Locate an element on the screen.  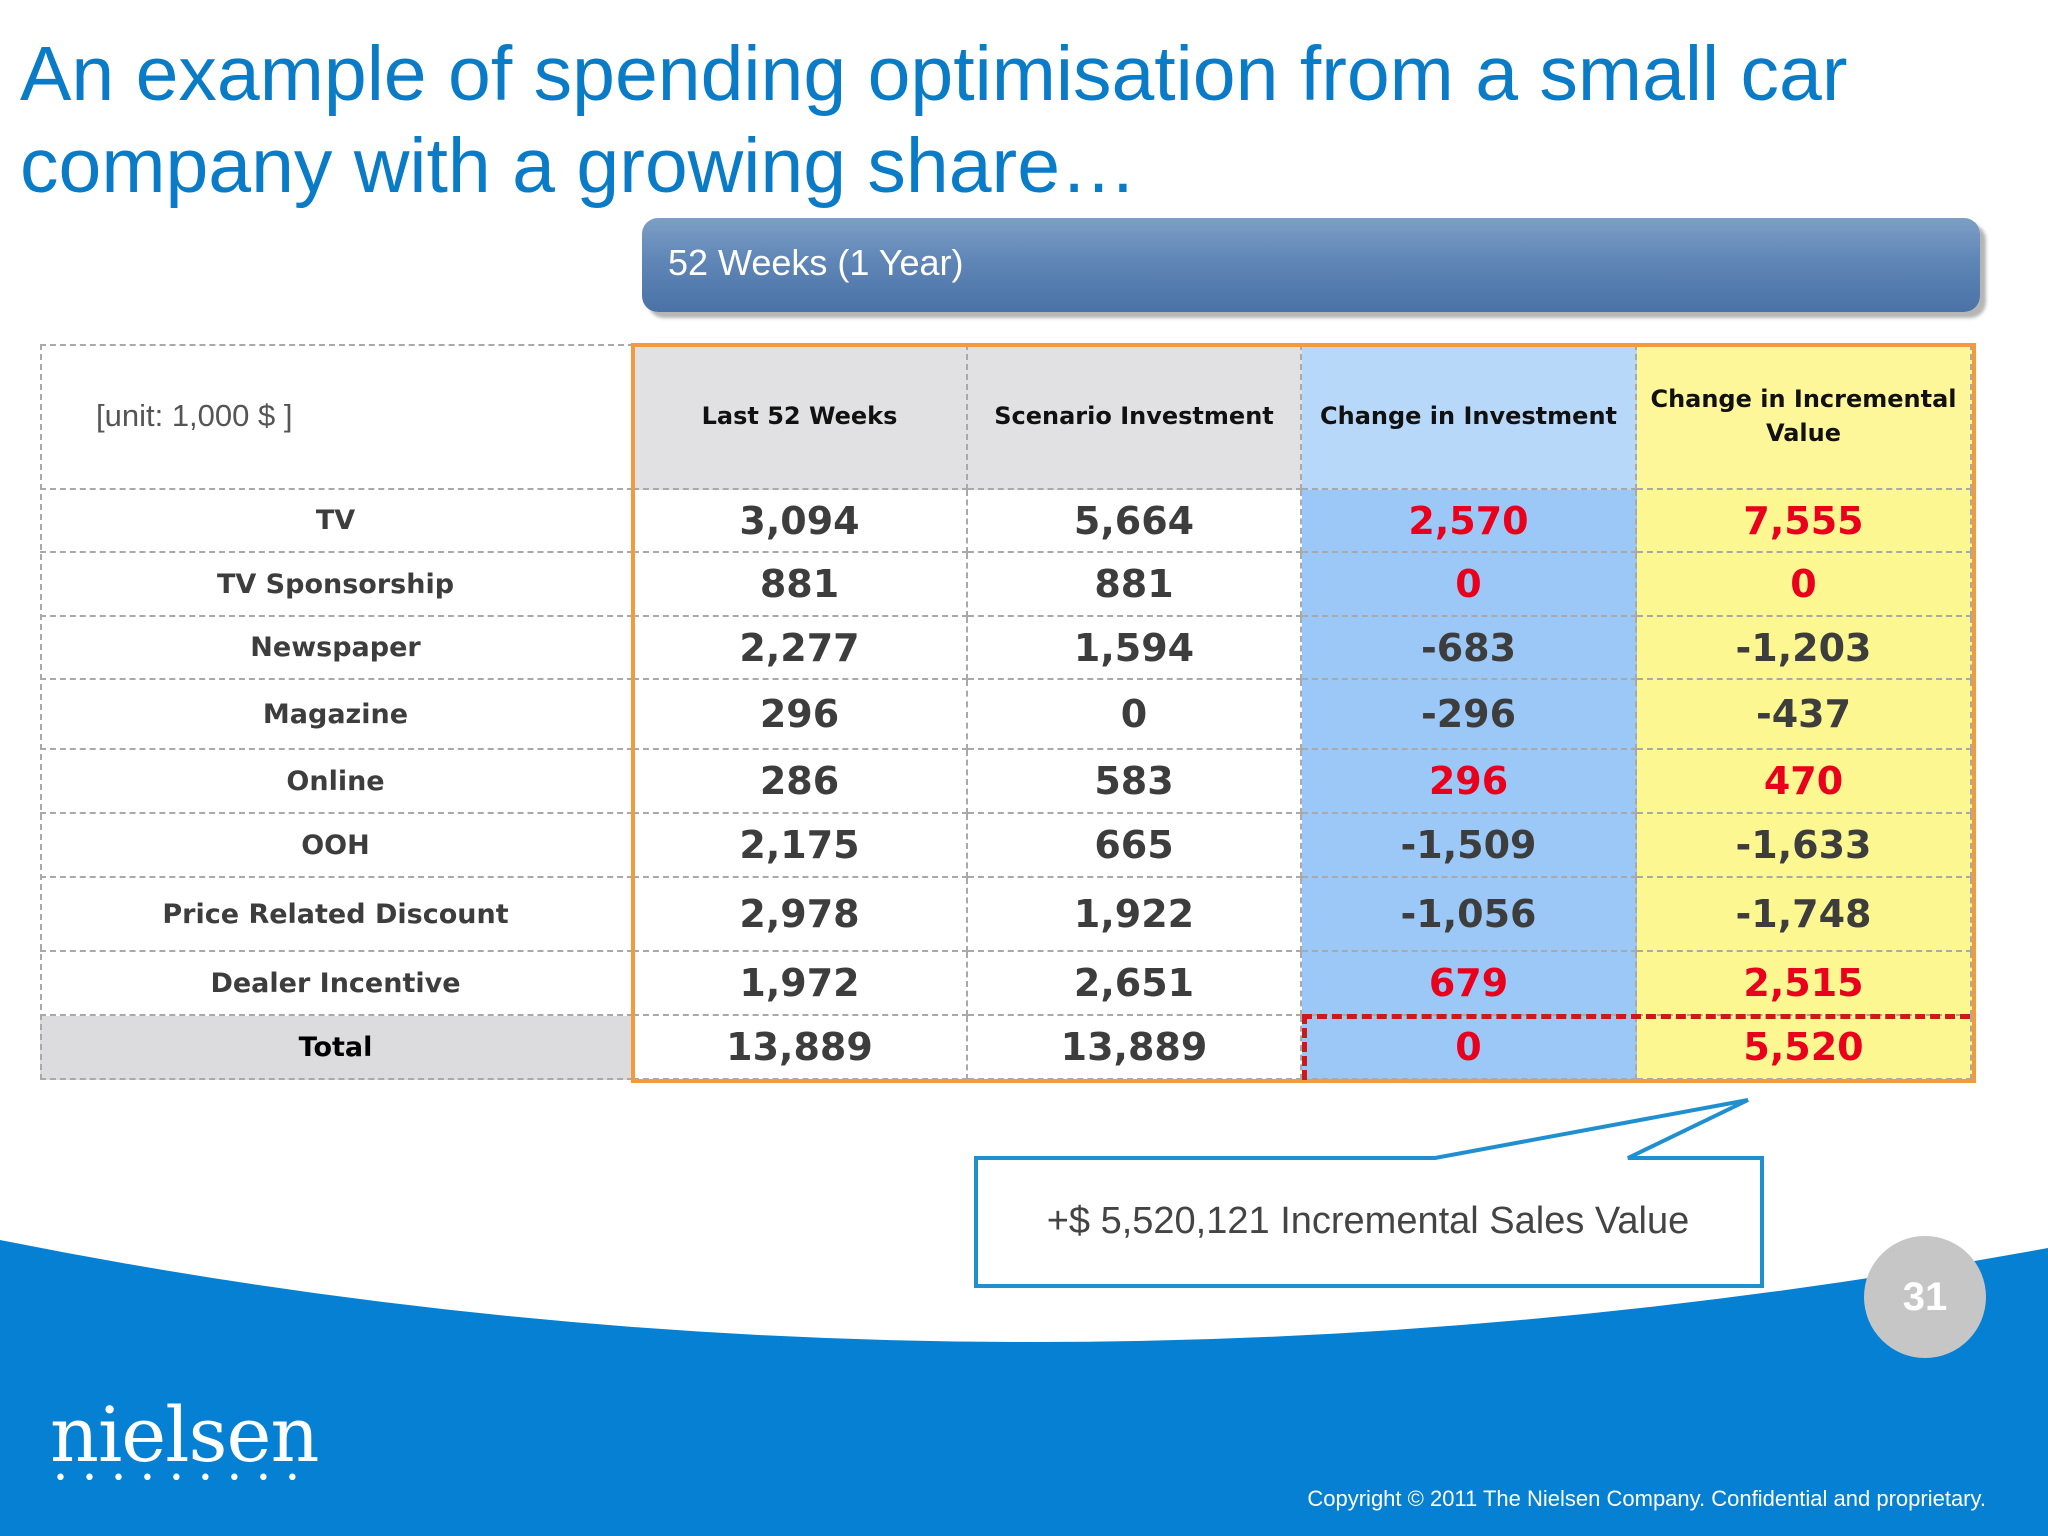
table-cell: 2,651 is located at coordinates (1135, 984).